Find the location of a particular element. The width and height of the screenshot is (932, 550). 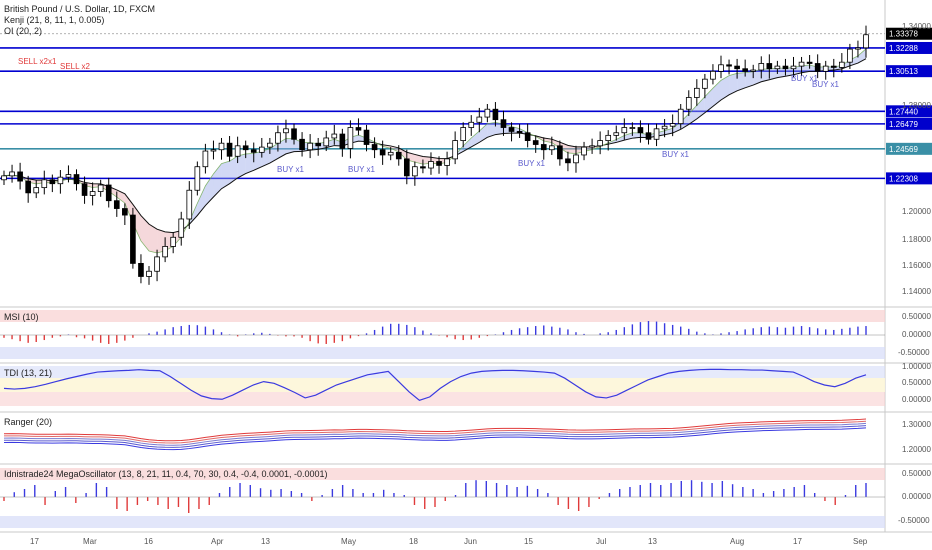

mega-histogram is located at coordinates (442, 496).